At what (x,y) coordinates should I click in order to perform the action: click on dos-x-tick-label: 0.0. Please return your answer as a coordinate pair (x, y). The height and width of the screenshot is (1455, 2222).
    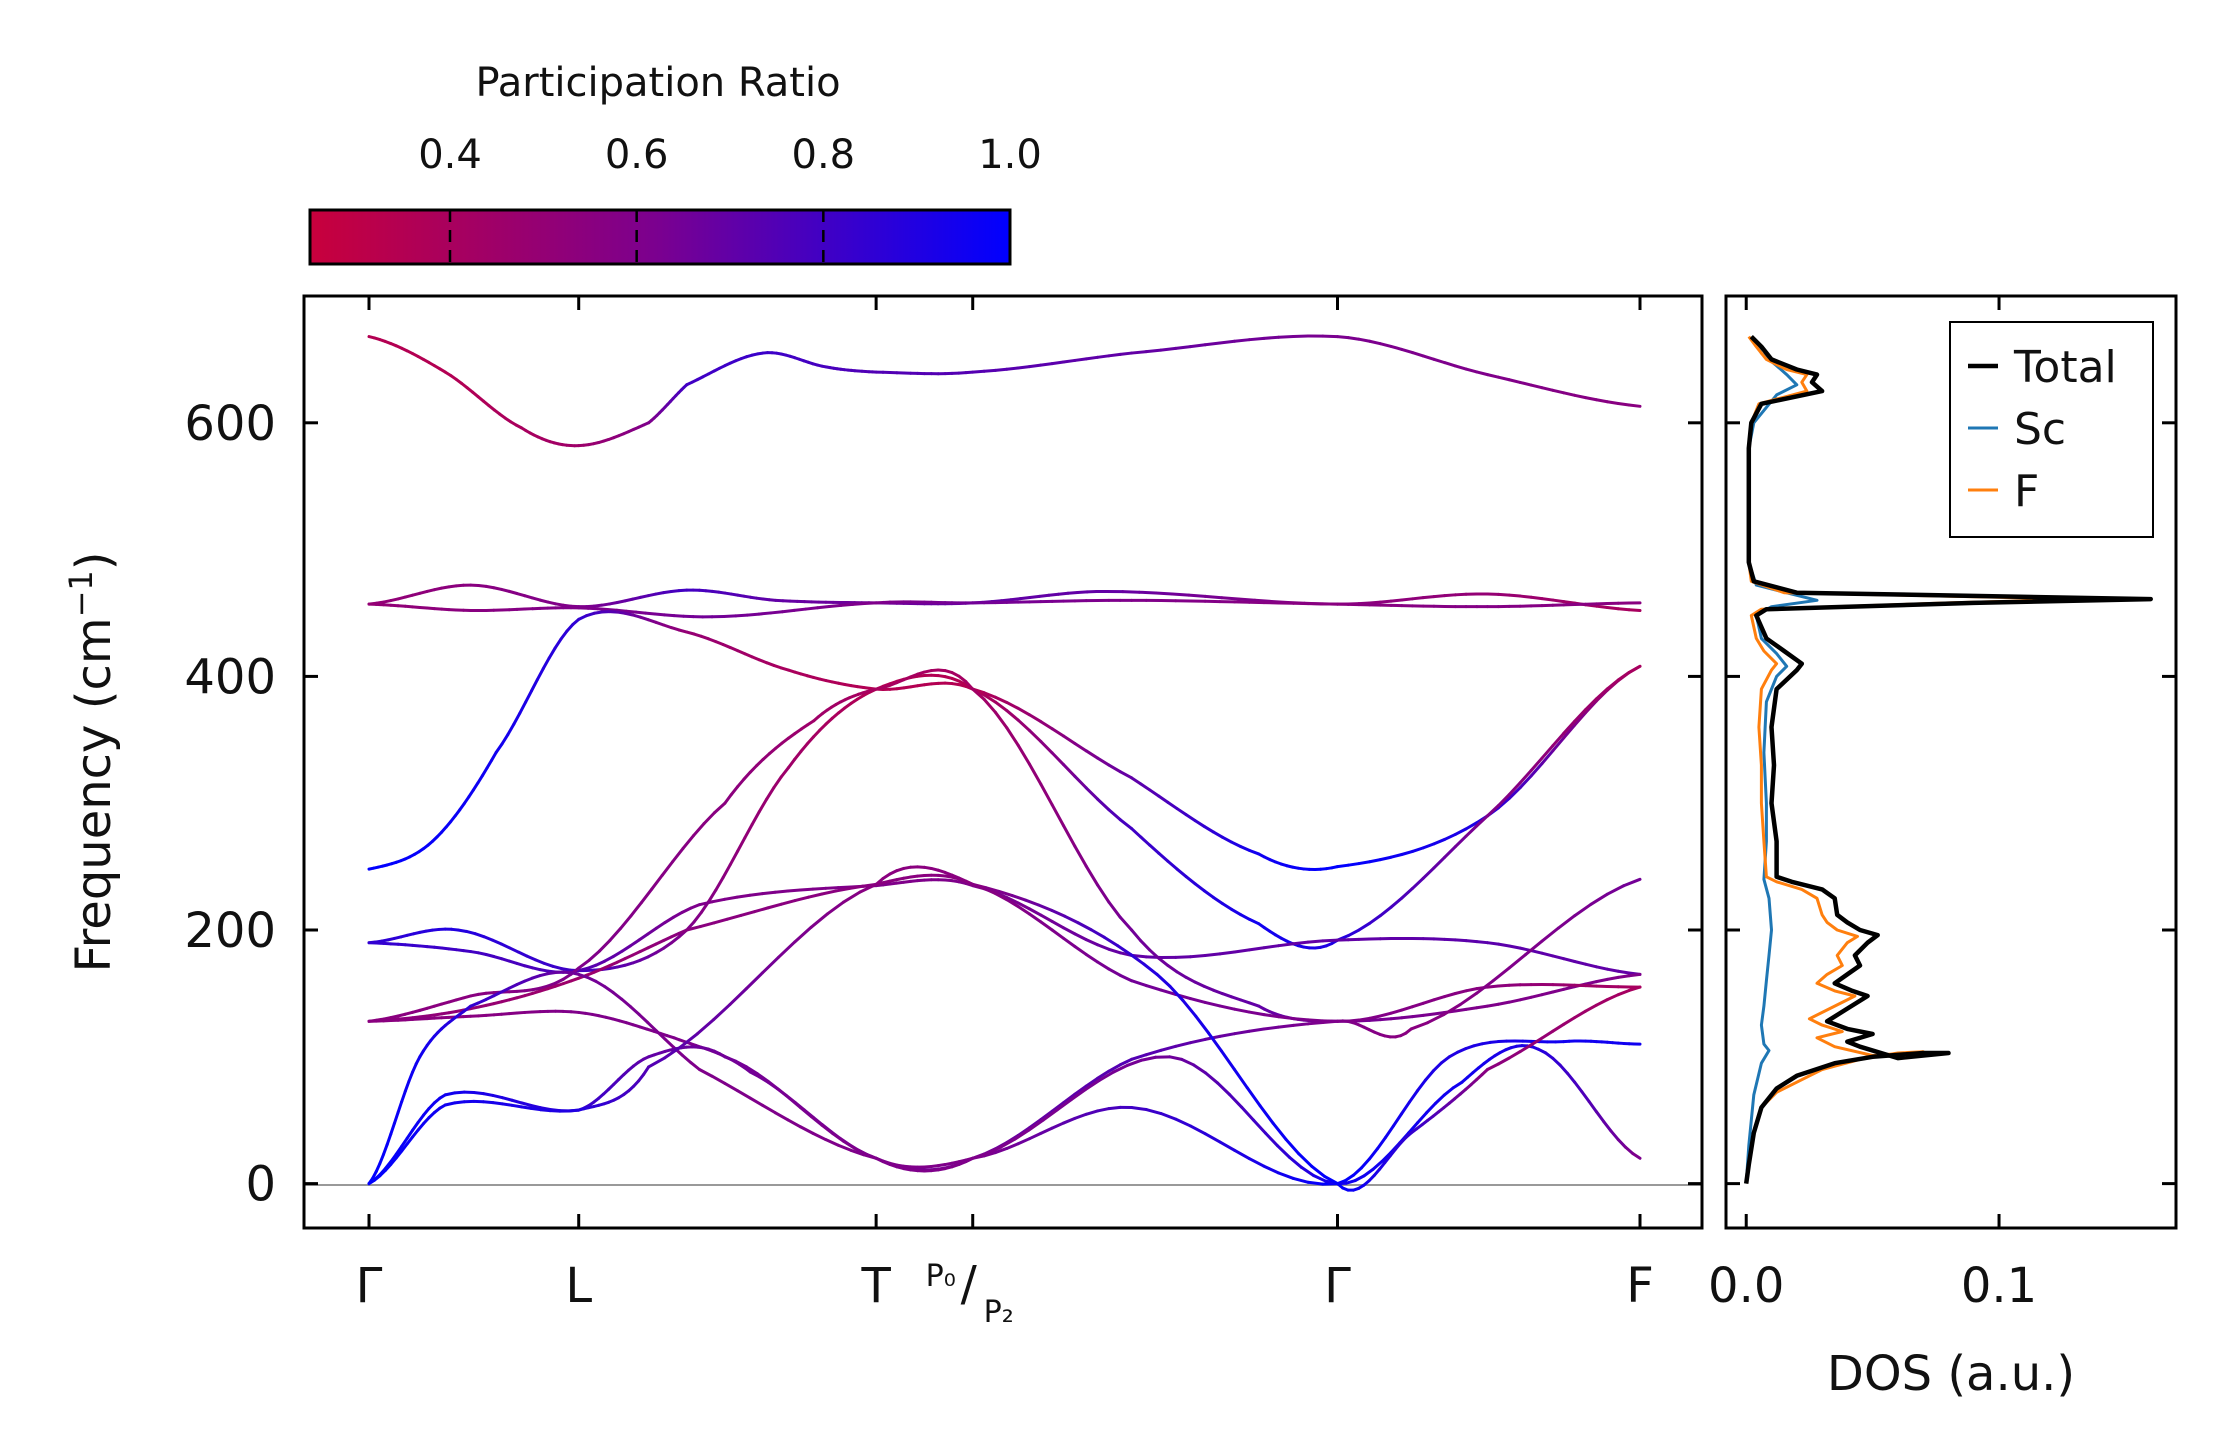
    Looking at the image, I should click on (1746, 1286).